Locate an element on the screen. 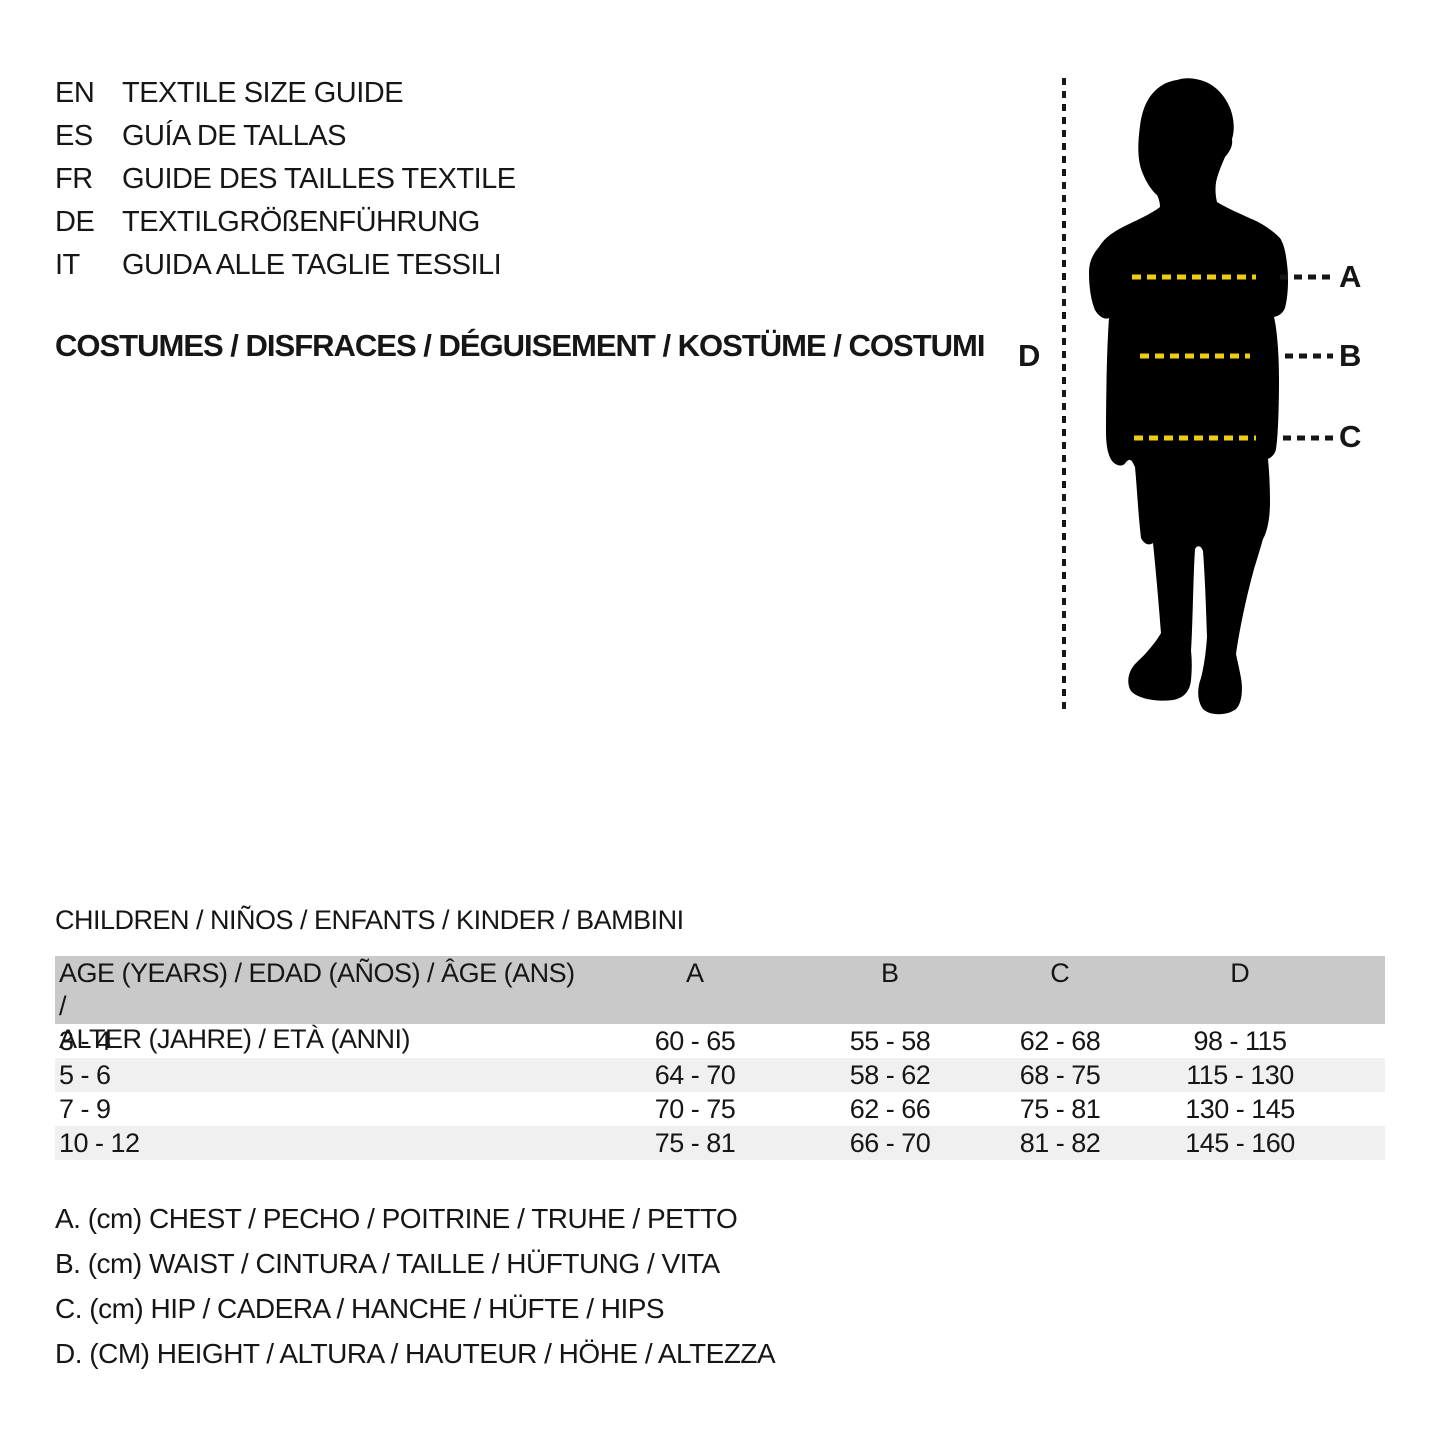 The image size is (1445, 1444). height-cell: 130 - 145 is located at coordinates (1240, 1108).